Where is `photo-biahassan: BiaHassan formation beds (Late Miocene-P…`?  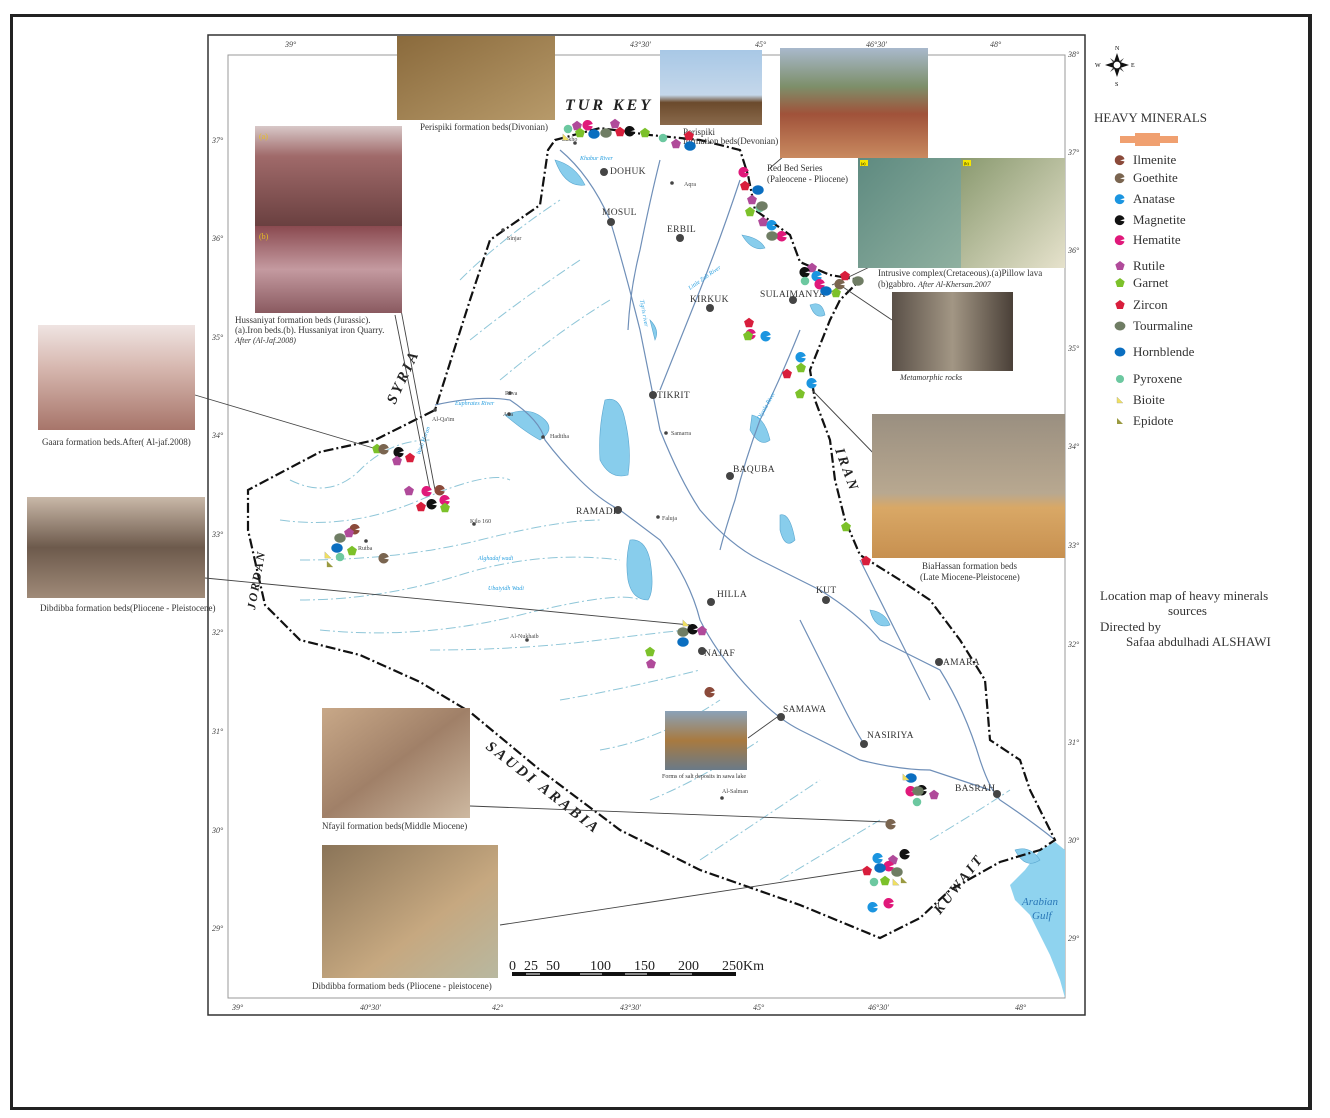
photo-biahassan: BiaHassan formation beds (Late Miocene-P… is located at coordinates (968, 498).